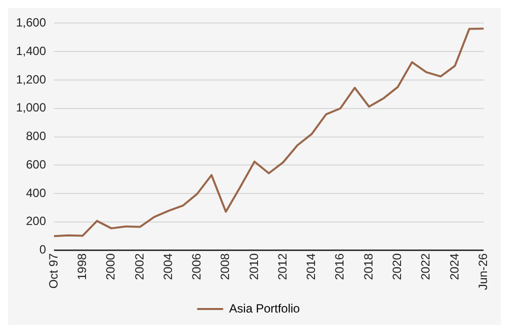  Describe the element at coordinates (139, 266) in the screenshot. I see `x-tick-label: 2002` at that location.